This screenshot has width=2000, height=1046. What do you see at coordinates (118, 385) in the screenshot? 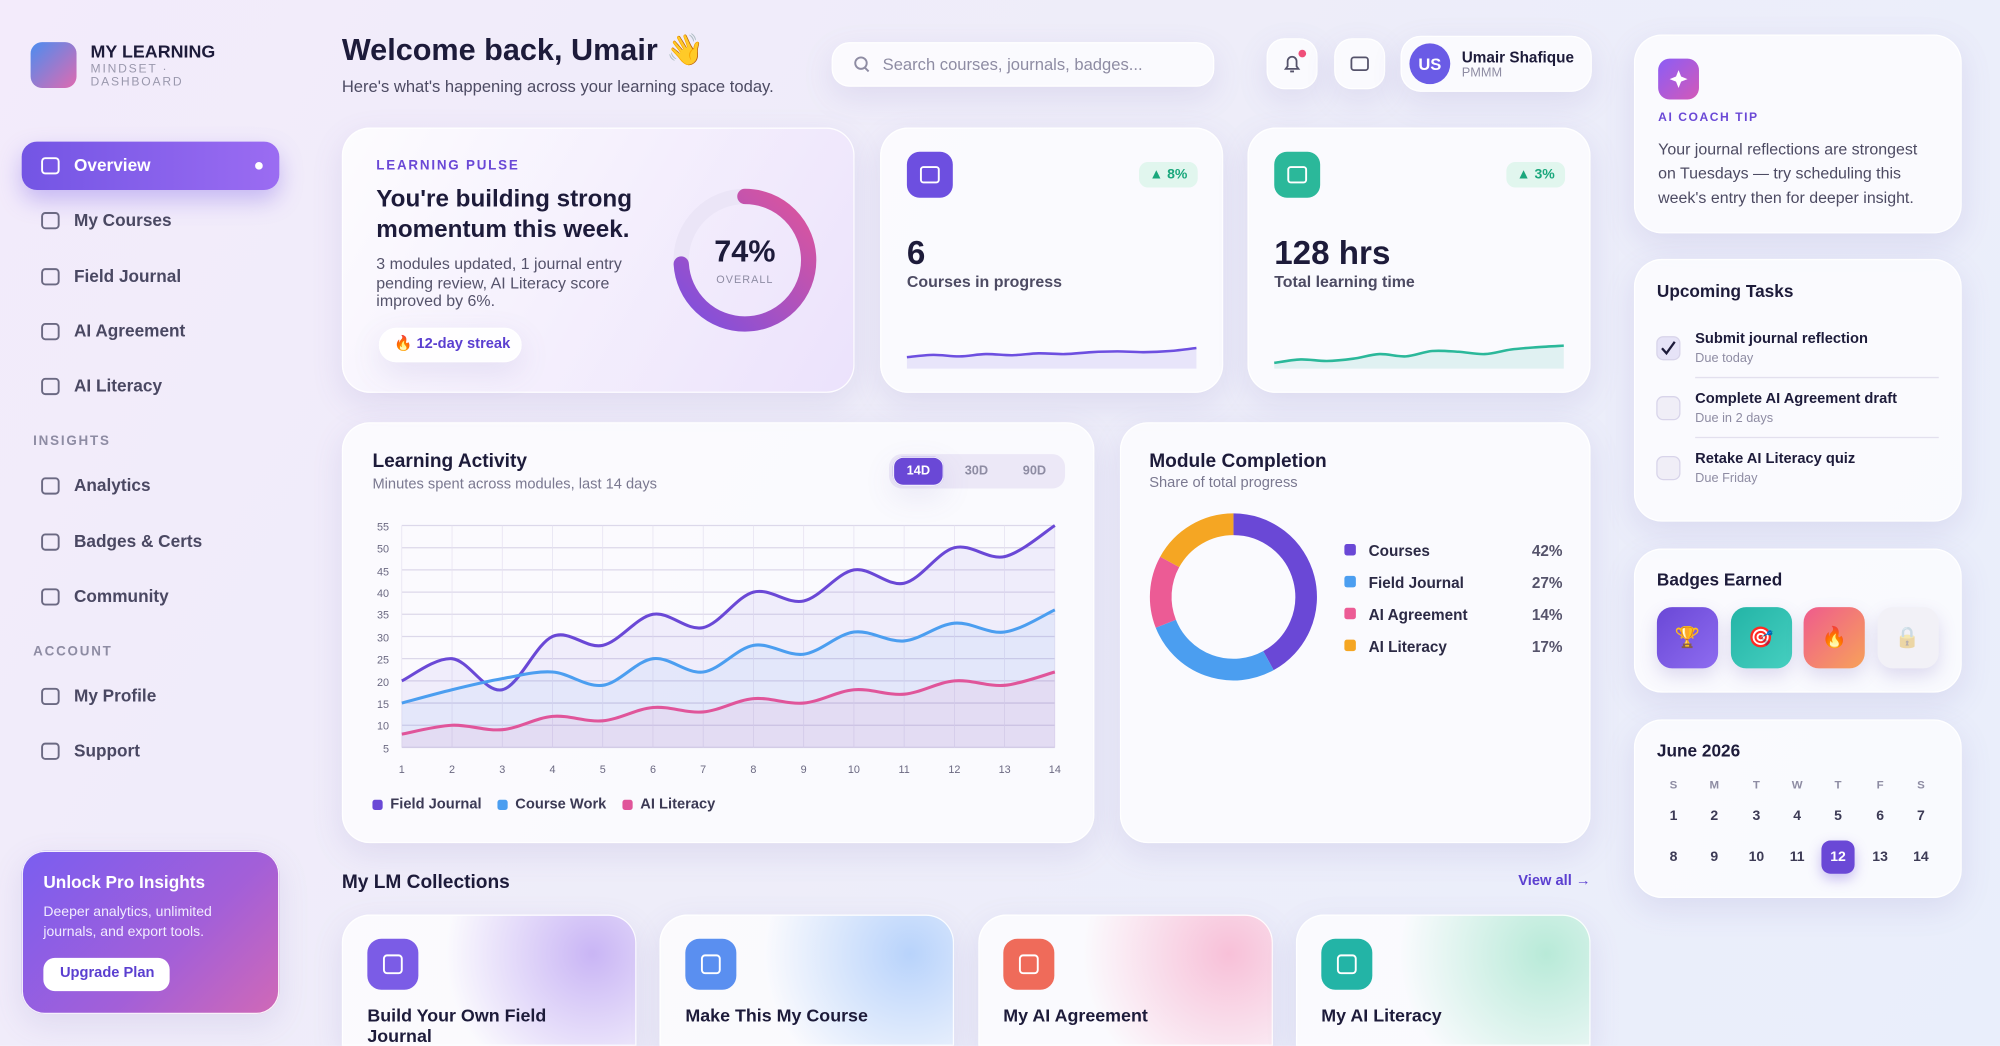
I see `nav-item: AI Literacy` at bounding box center [118, 385].